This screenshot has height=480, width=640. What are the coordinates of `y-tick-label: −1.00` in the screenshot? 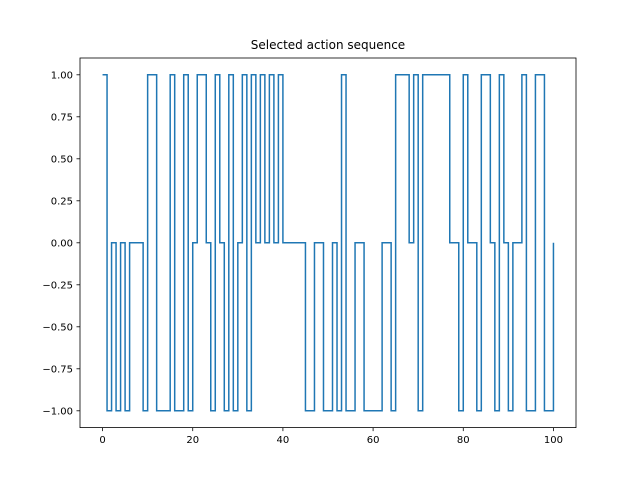 It's located at (57, 411).